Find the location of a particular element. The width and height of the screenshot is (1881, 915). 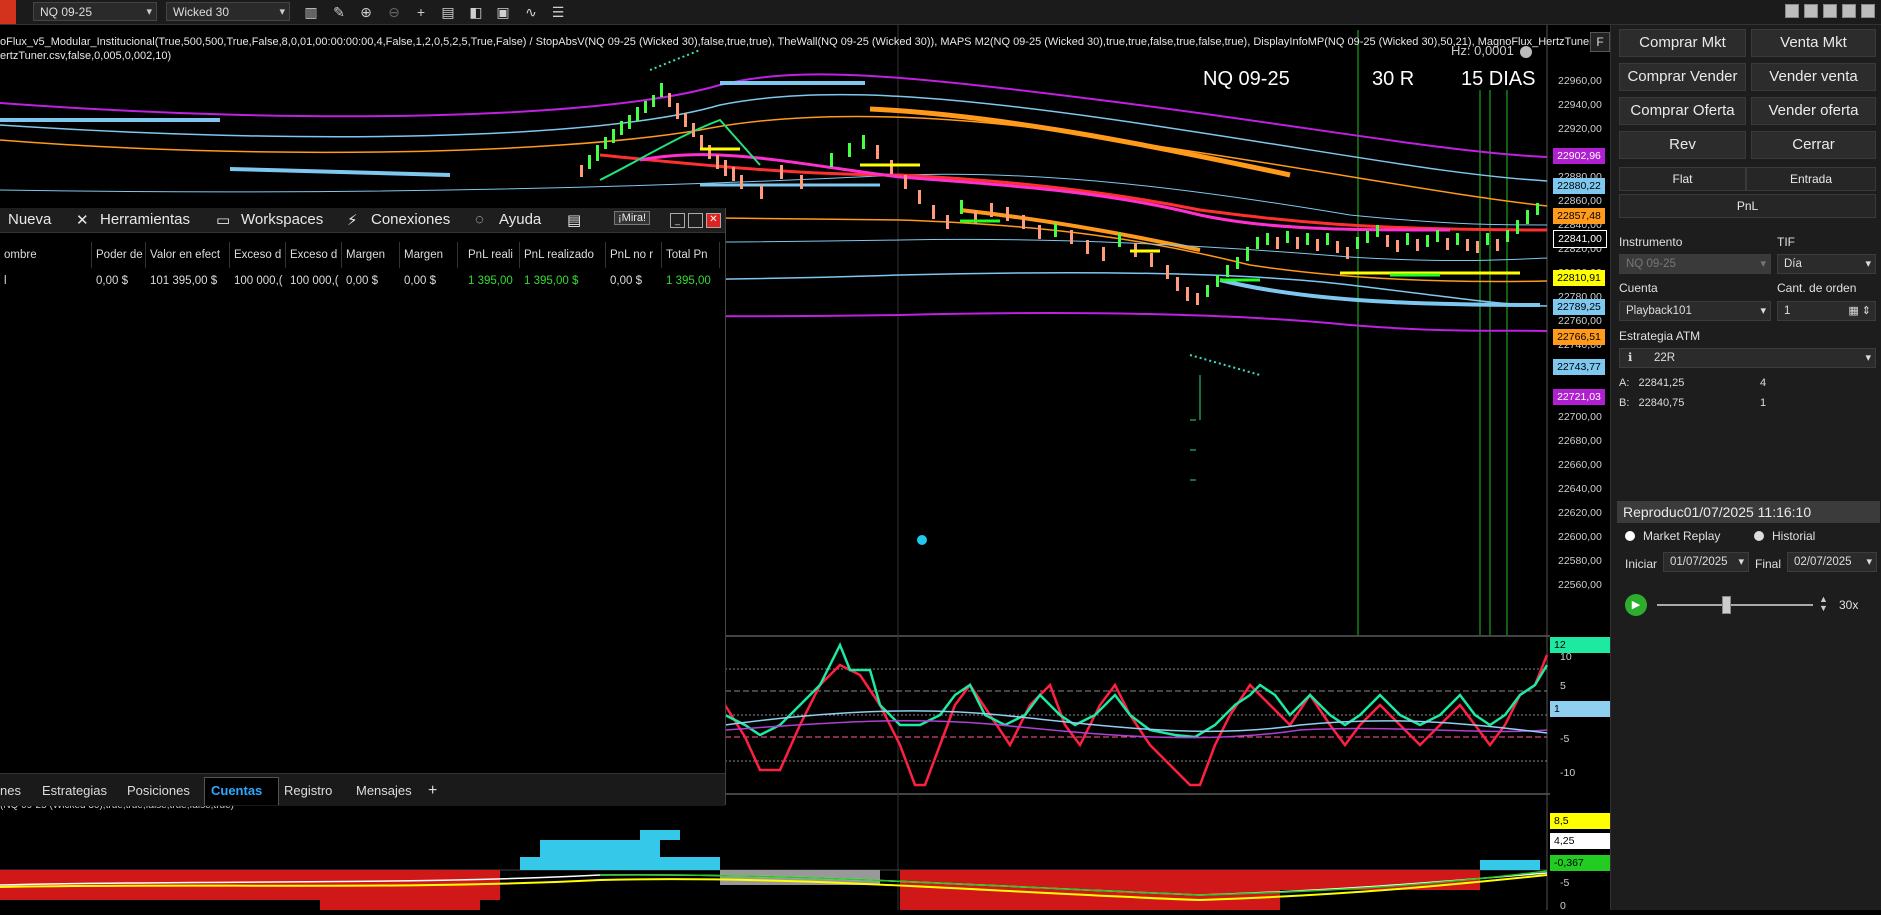

add-tab-button: + is located at coordinates (433, 790).